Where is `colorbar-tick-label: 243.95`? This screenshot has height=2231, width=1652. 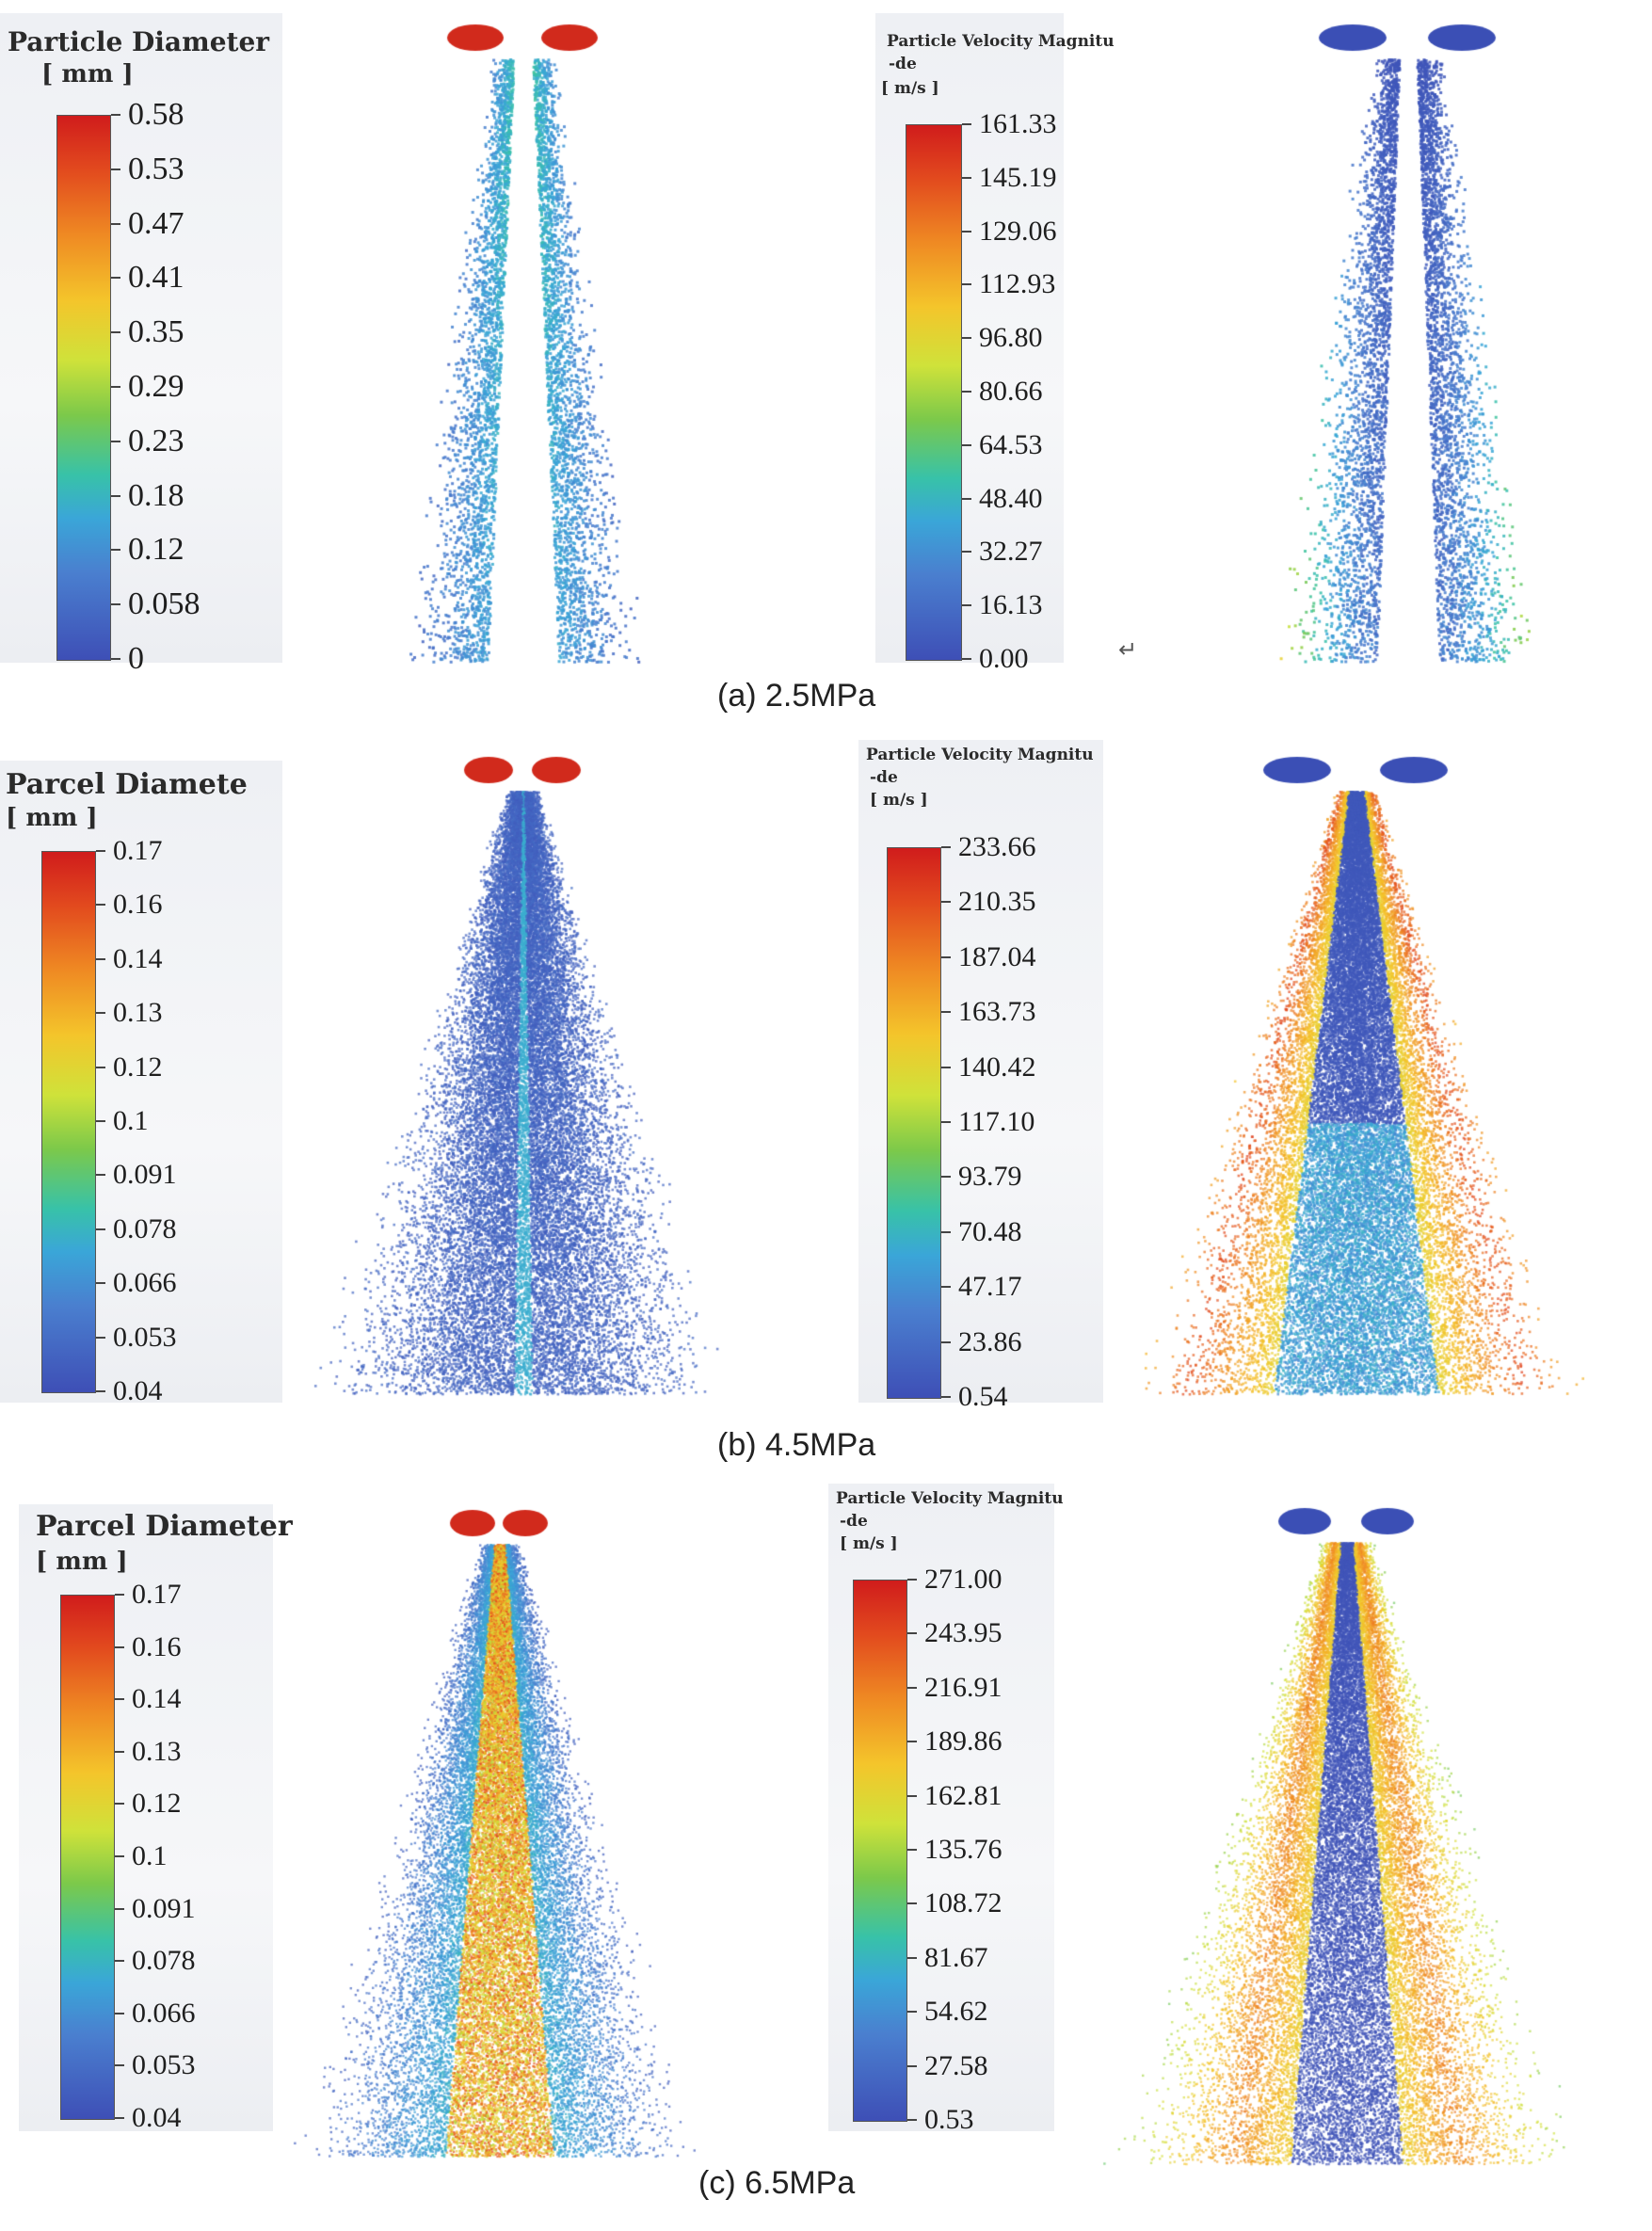 colorbar-tick-label: 243.95 is located at coordinates (963, 1633).